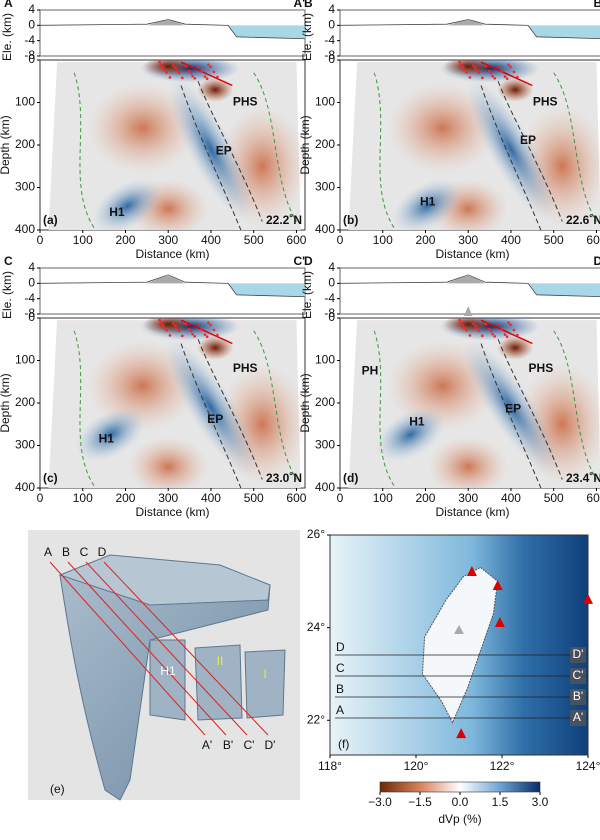 This screenshot has width=600, height=840. Describe the element at coordinates (340, 710) in the screenshot. I see `profile-start: A` at that location.